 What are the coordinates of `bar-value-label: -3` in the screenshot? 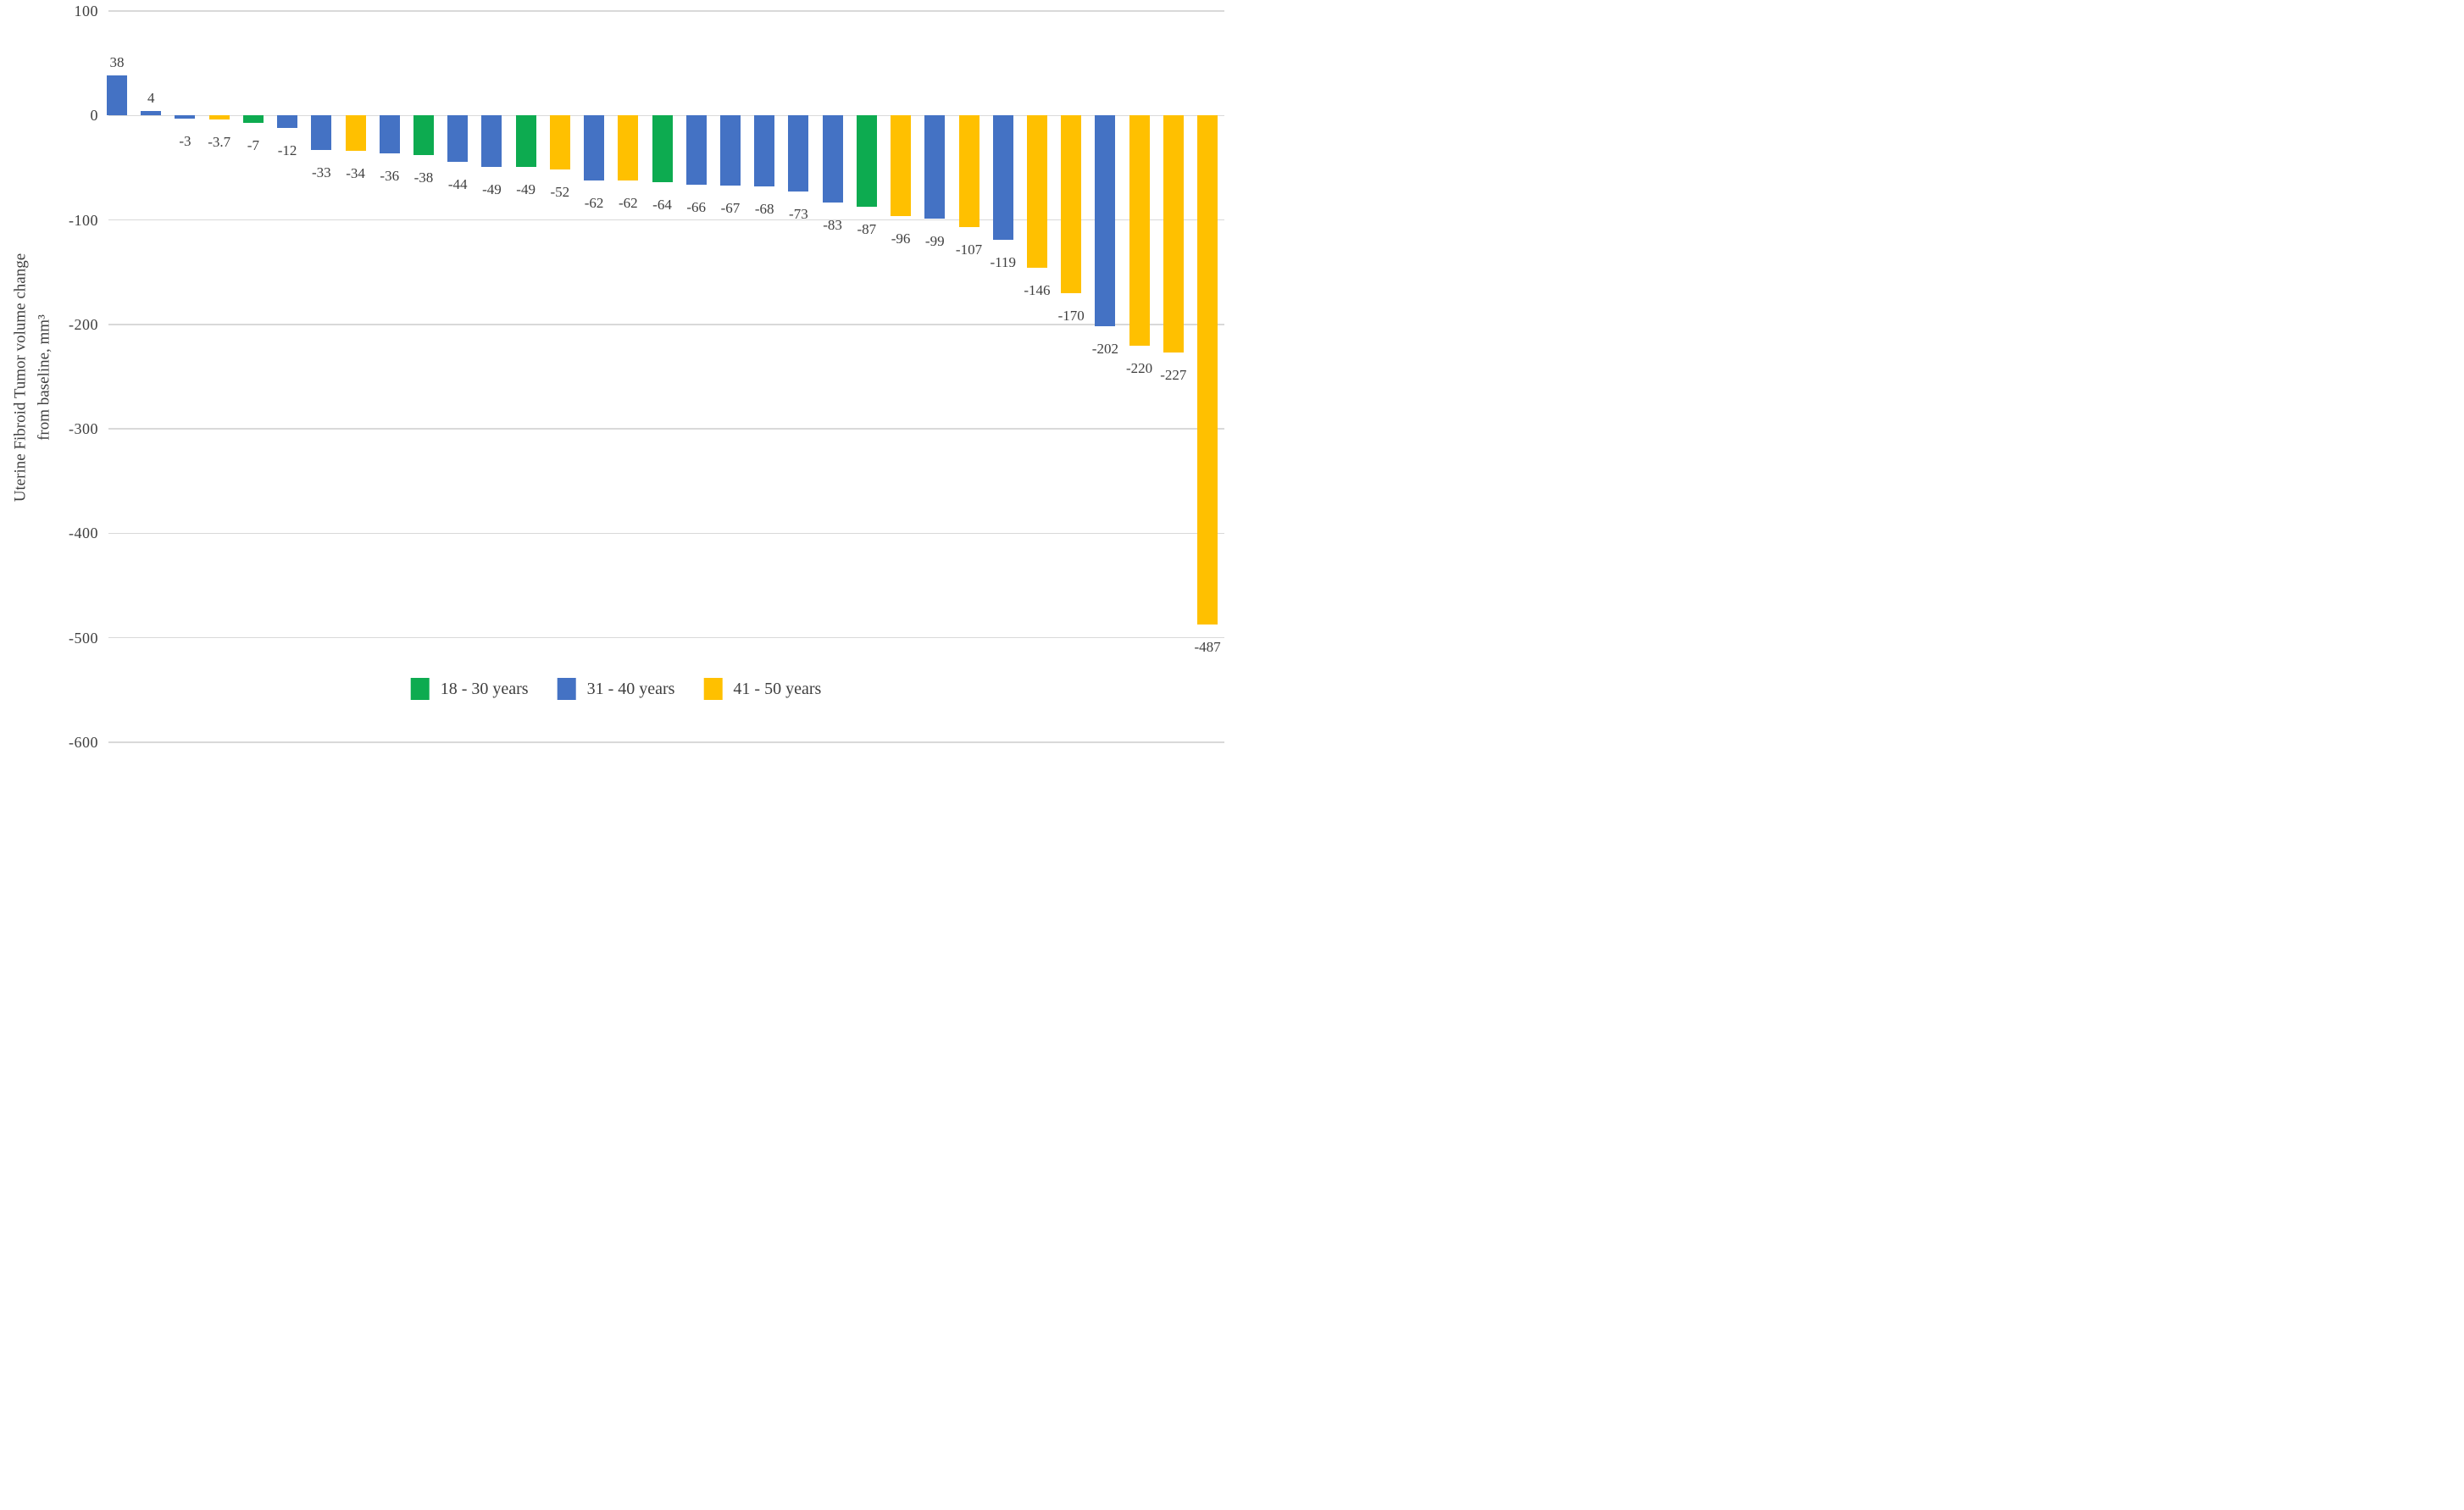 It's located at (185, 140).